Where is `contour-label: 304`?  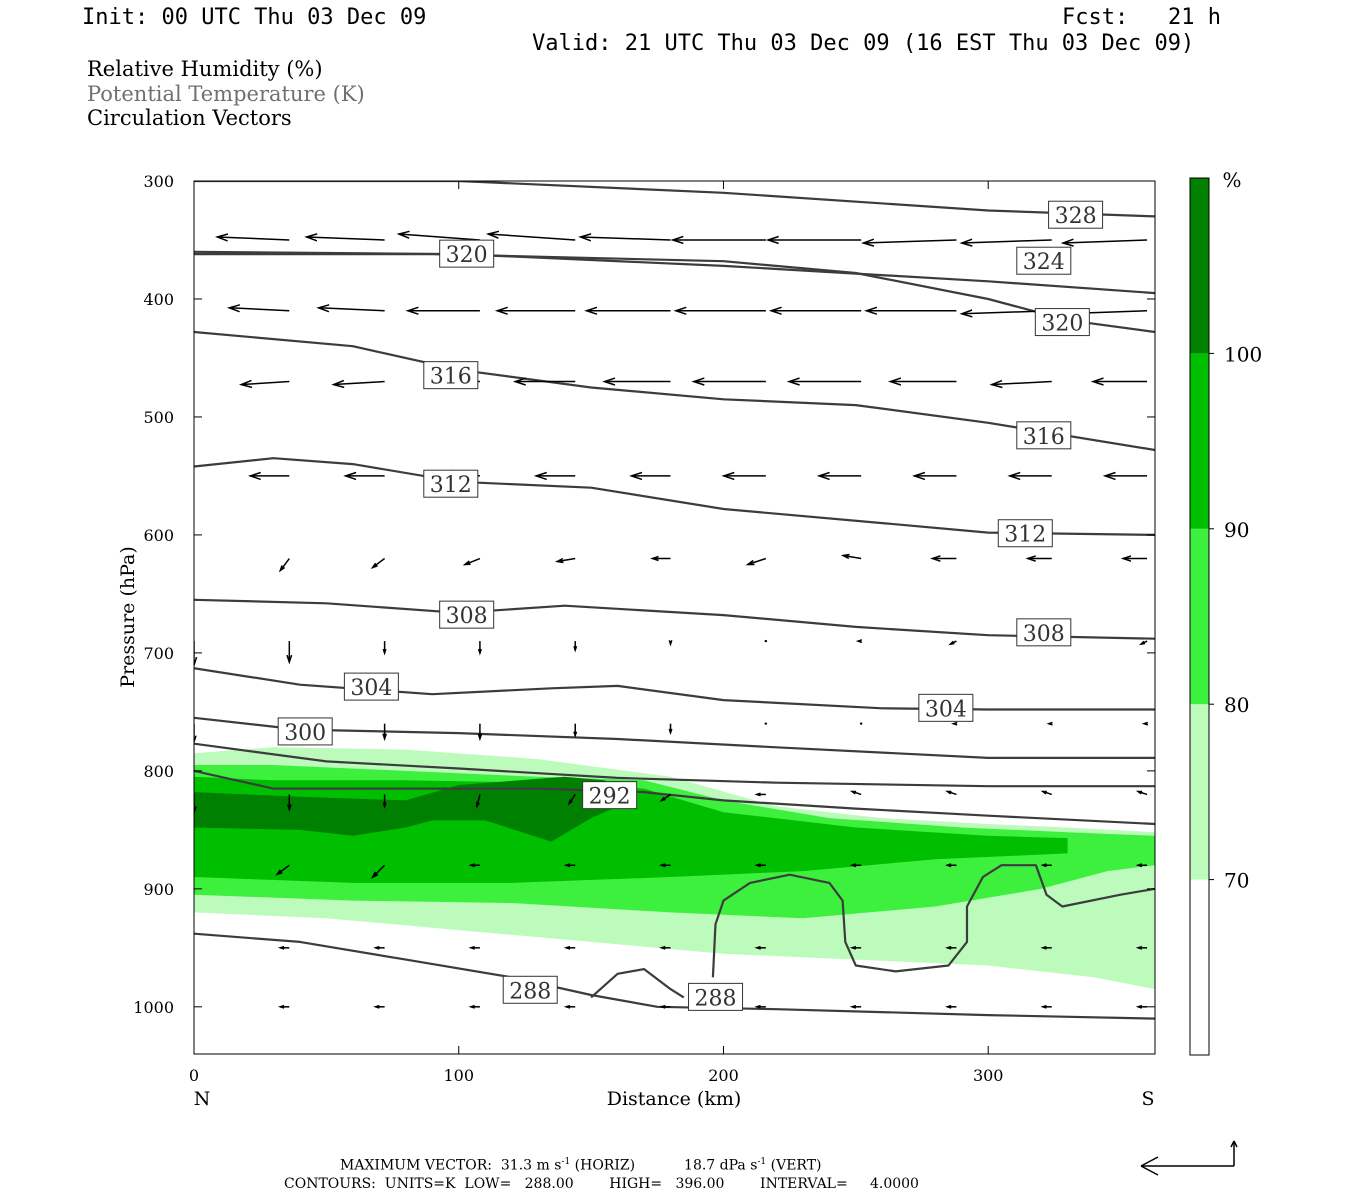
contour-label: 304 is located at coordinates (946, 707).